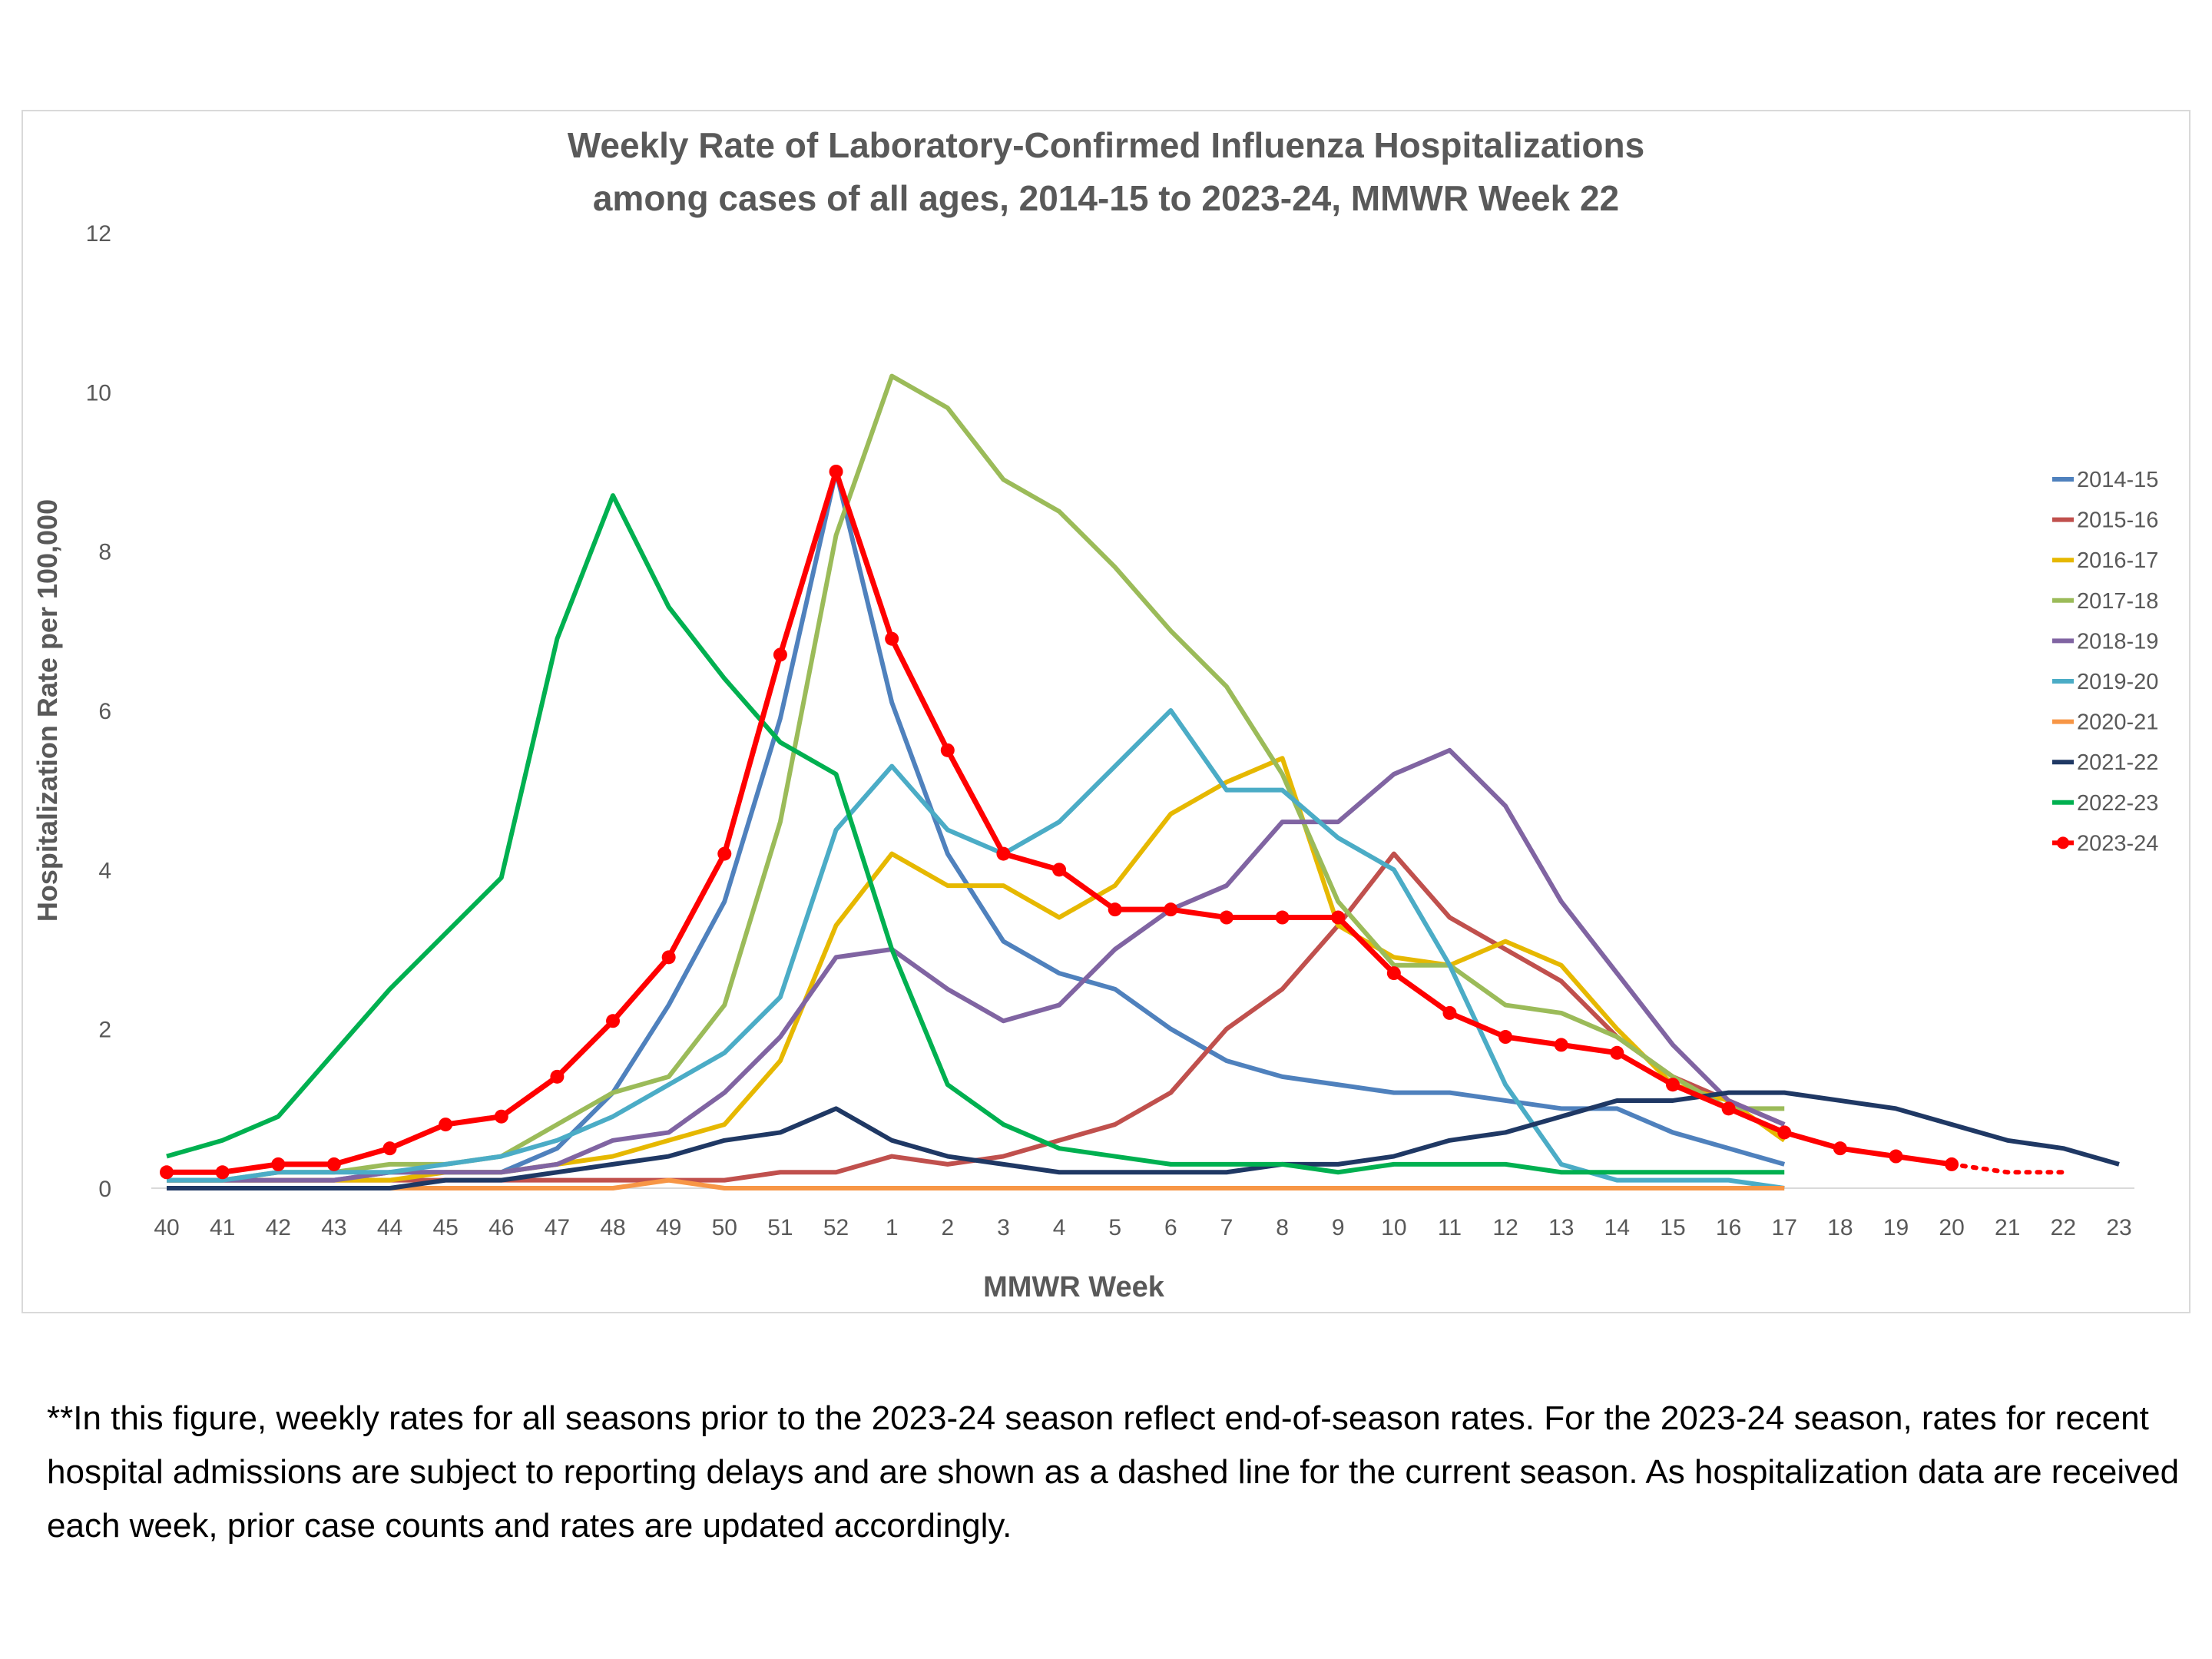 This screenshot has width=2212, height=1659. What do you see at coordinates (2117, 682) in the screenshot?
I see `legend-label: 2019-20` at bounding box center [2117, 682].